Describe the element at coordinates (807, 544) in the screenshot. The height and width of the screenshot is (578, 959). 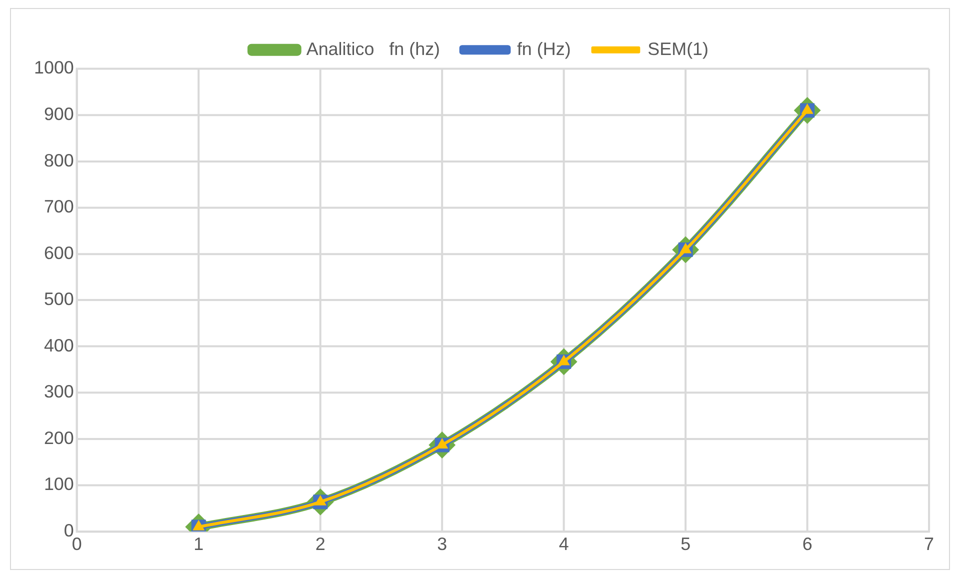
I see `x-tick-label: 6` at that location.